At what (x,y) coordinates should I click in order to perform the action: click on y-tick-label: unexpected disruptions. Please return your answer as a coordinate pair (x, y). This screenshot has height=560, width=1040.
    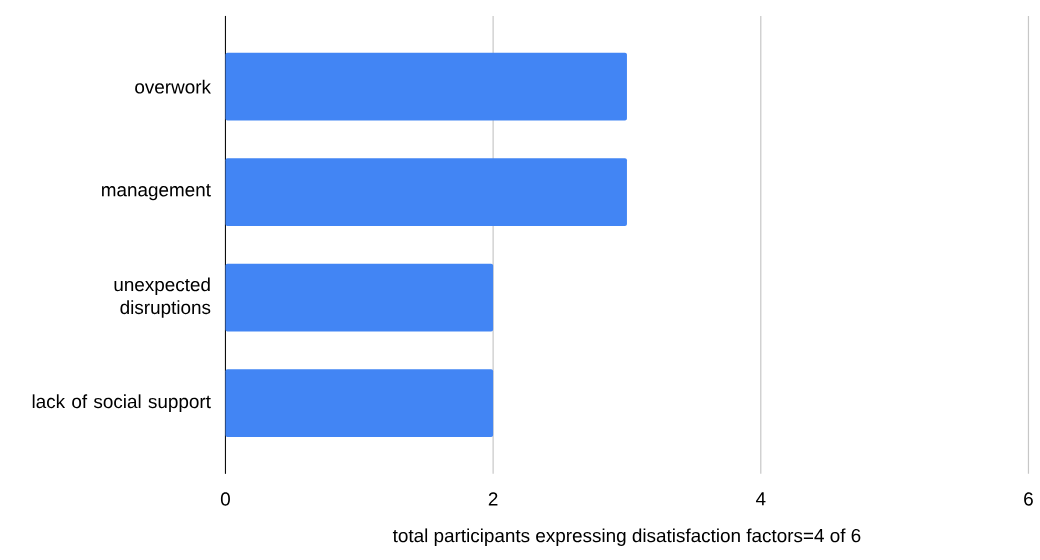
    Looking at the image, I should click on (162, 298).